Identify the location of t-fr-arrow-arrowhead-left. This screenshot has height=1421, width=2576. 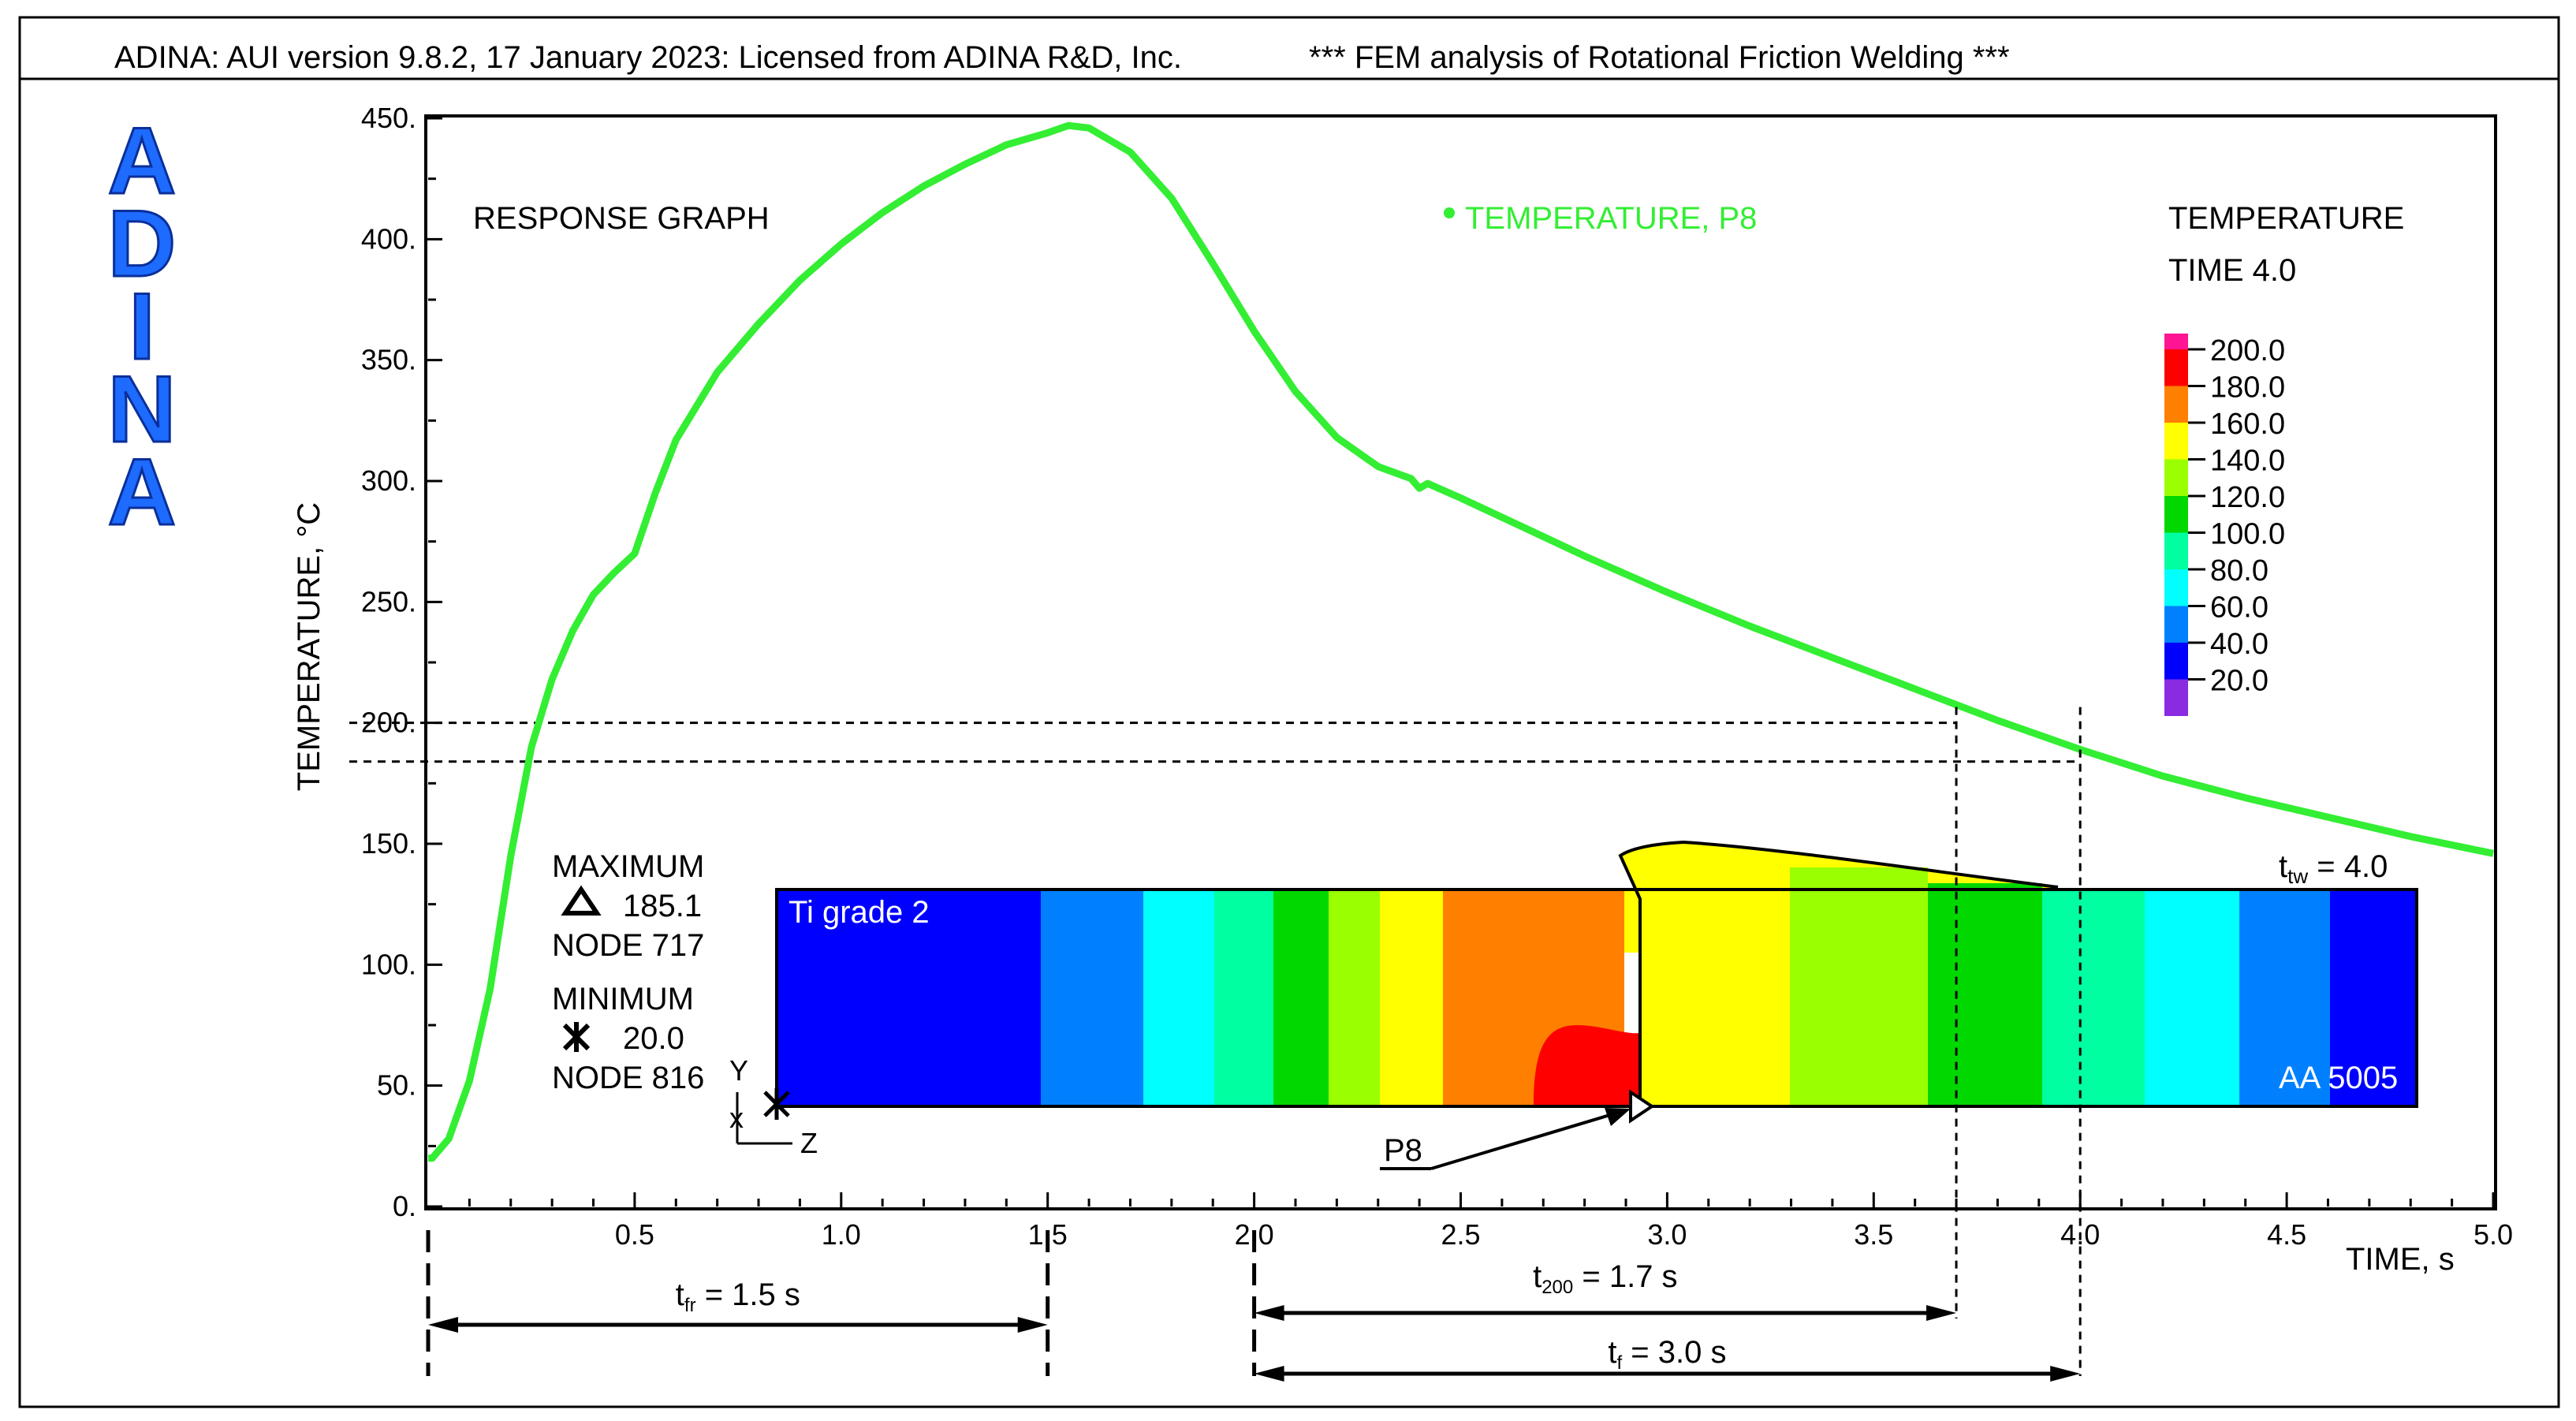
(443, 1325).